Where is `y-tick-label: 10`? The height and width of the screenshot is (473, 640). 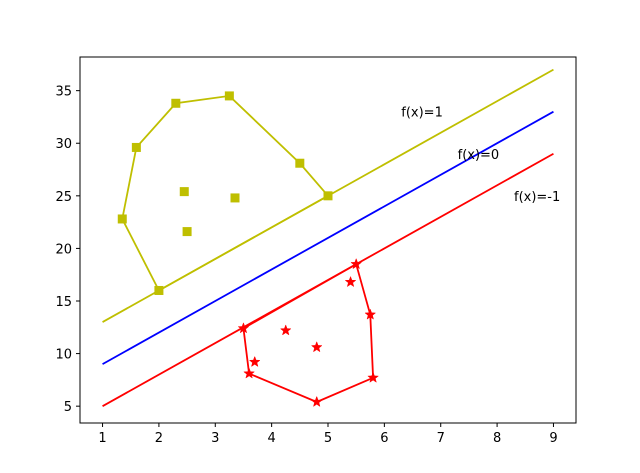 y-tick-label: 10 is located at coordinates (63, 355).